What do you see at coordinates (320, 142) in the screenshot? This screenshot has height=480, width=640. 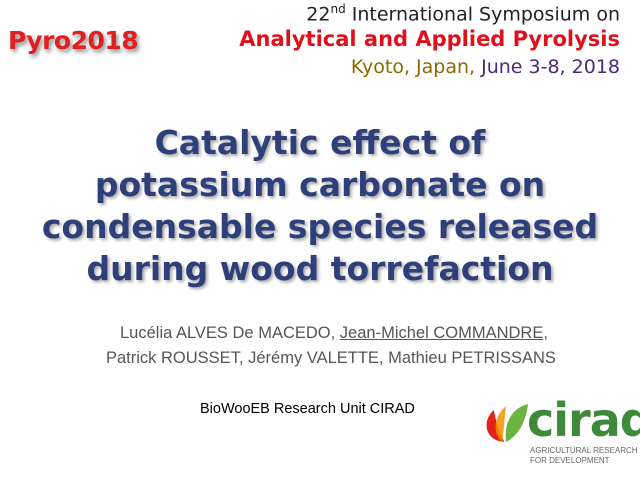 I see `title-line: Catalytic effect of` at bounding box center [320, 142].